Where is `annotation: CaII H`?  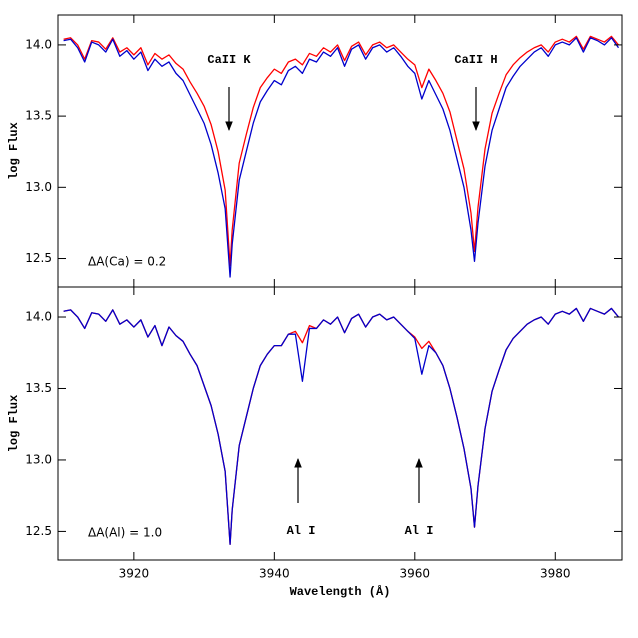
annotation: CaII H is located at coordinates (475, 60).